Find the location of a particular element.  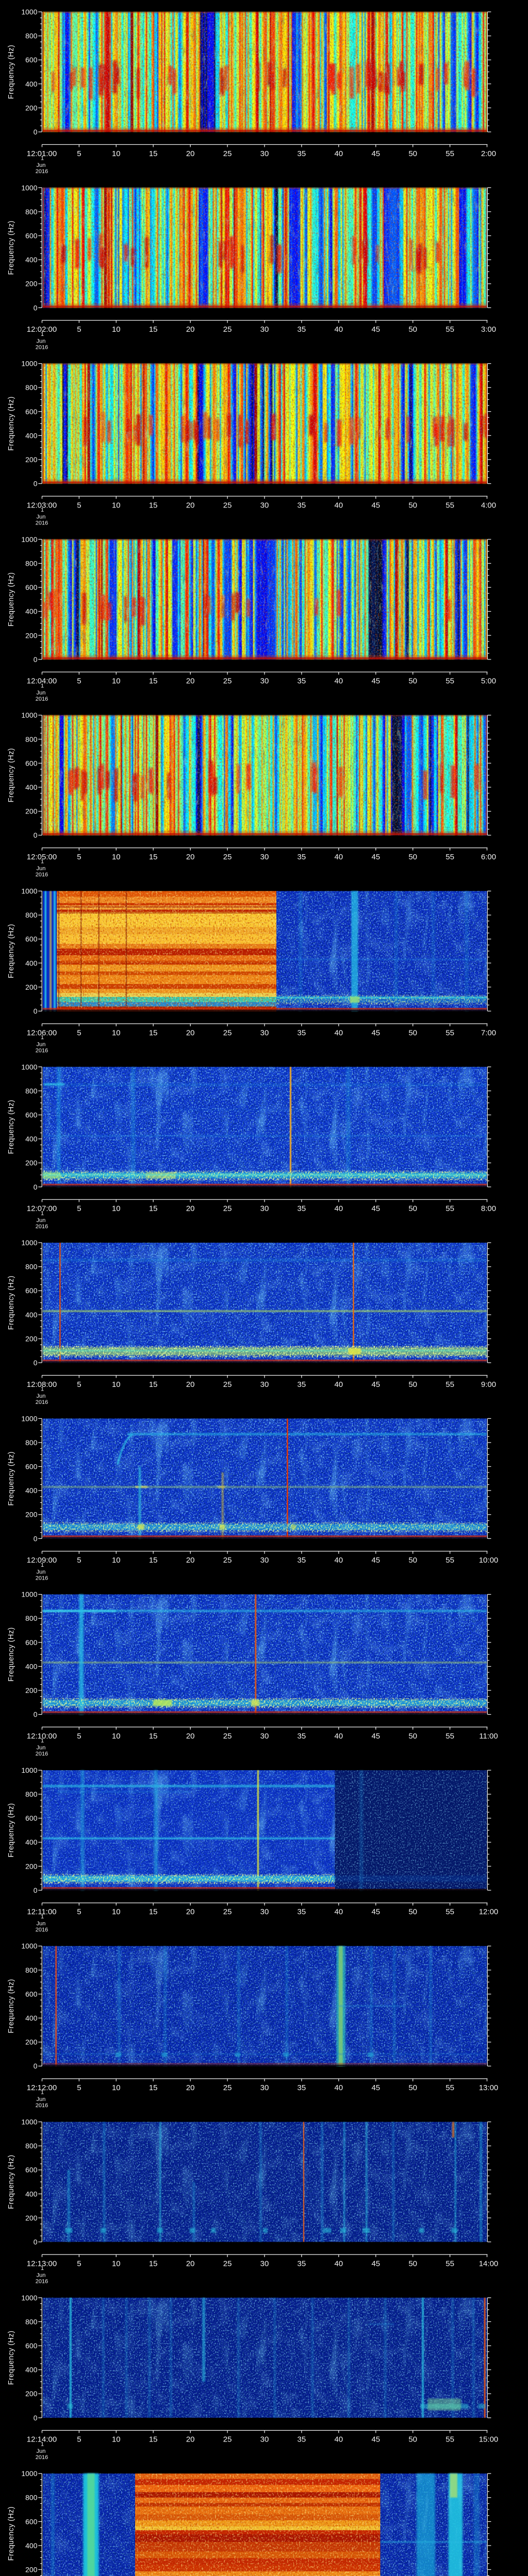

svg-text: 10:00 is located at coordinates (489, 1560).